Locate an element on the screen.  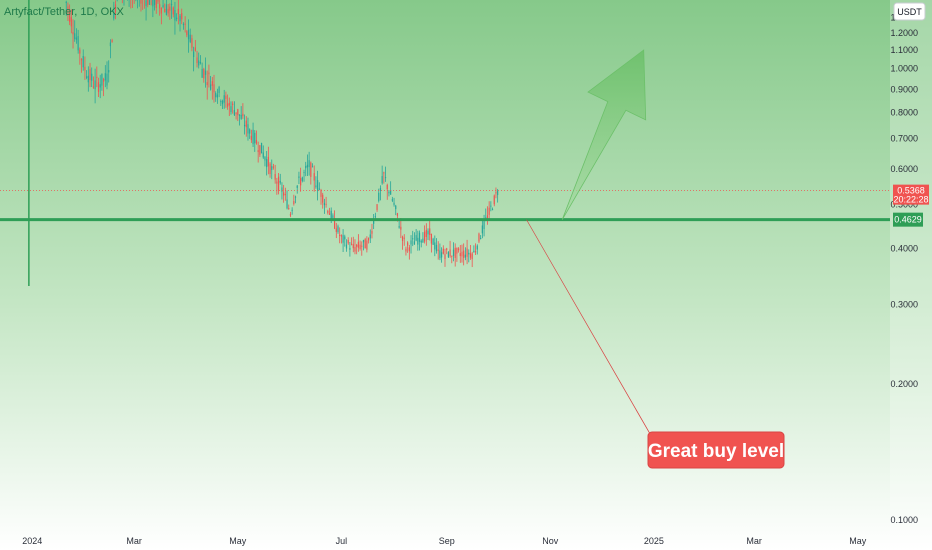
price-tag-countdown: 20:22:28 is located at coordinates (910, 200).